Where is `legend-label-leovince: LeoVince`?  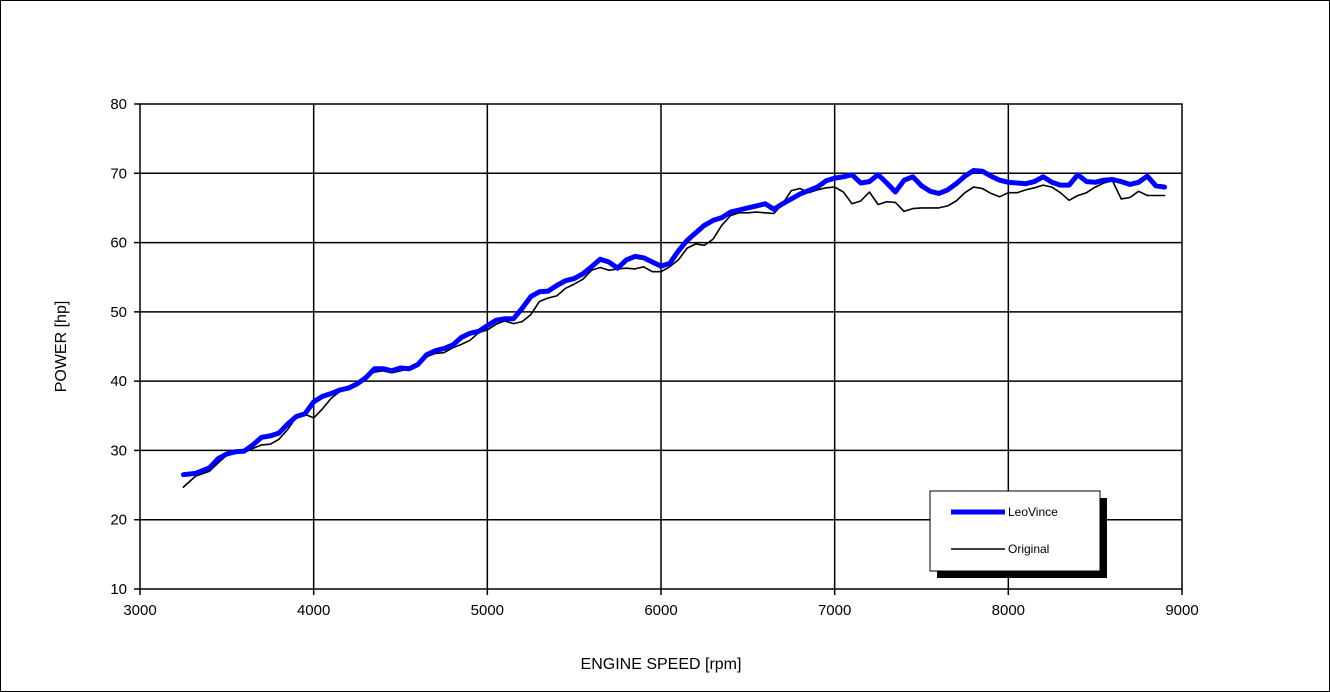 legend-label-leovince: LeoVince is located at coordinates (1033, 512).